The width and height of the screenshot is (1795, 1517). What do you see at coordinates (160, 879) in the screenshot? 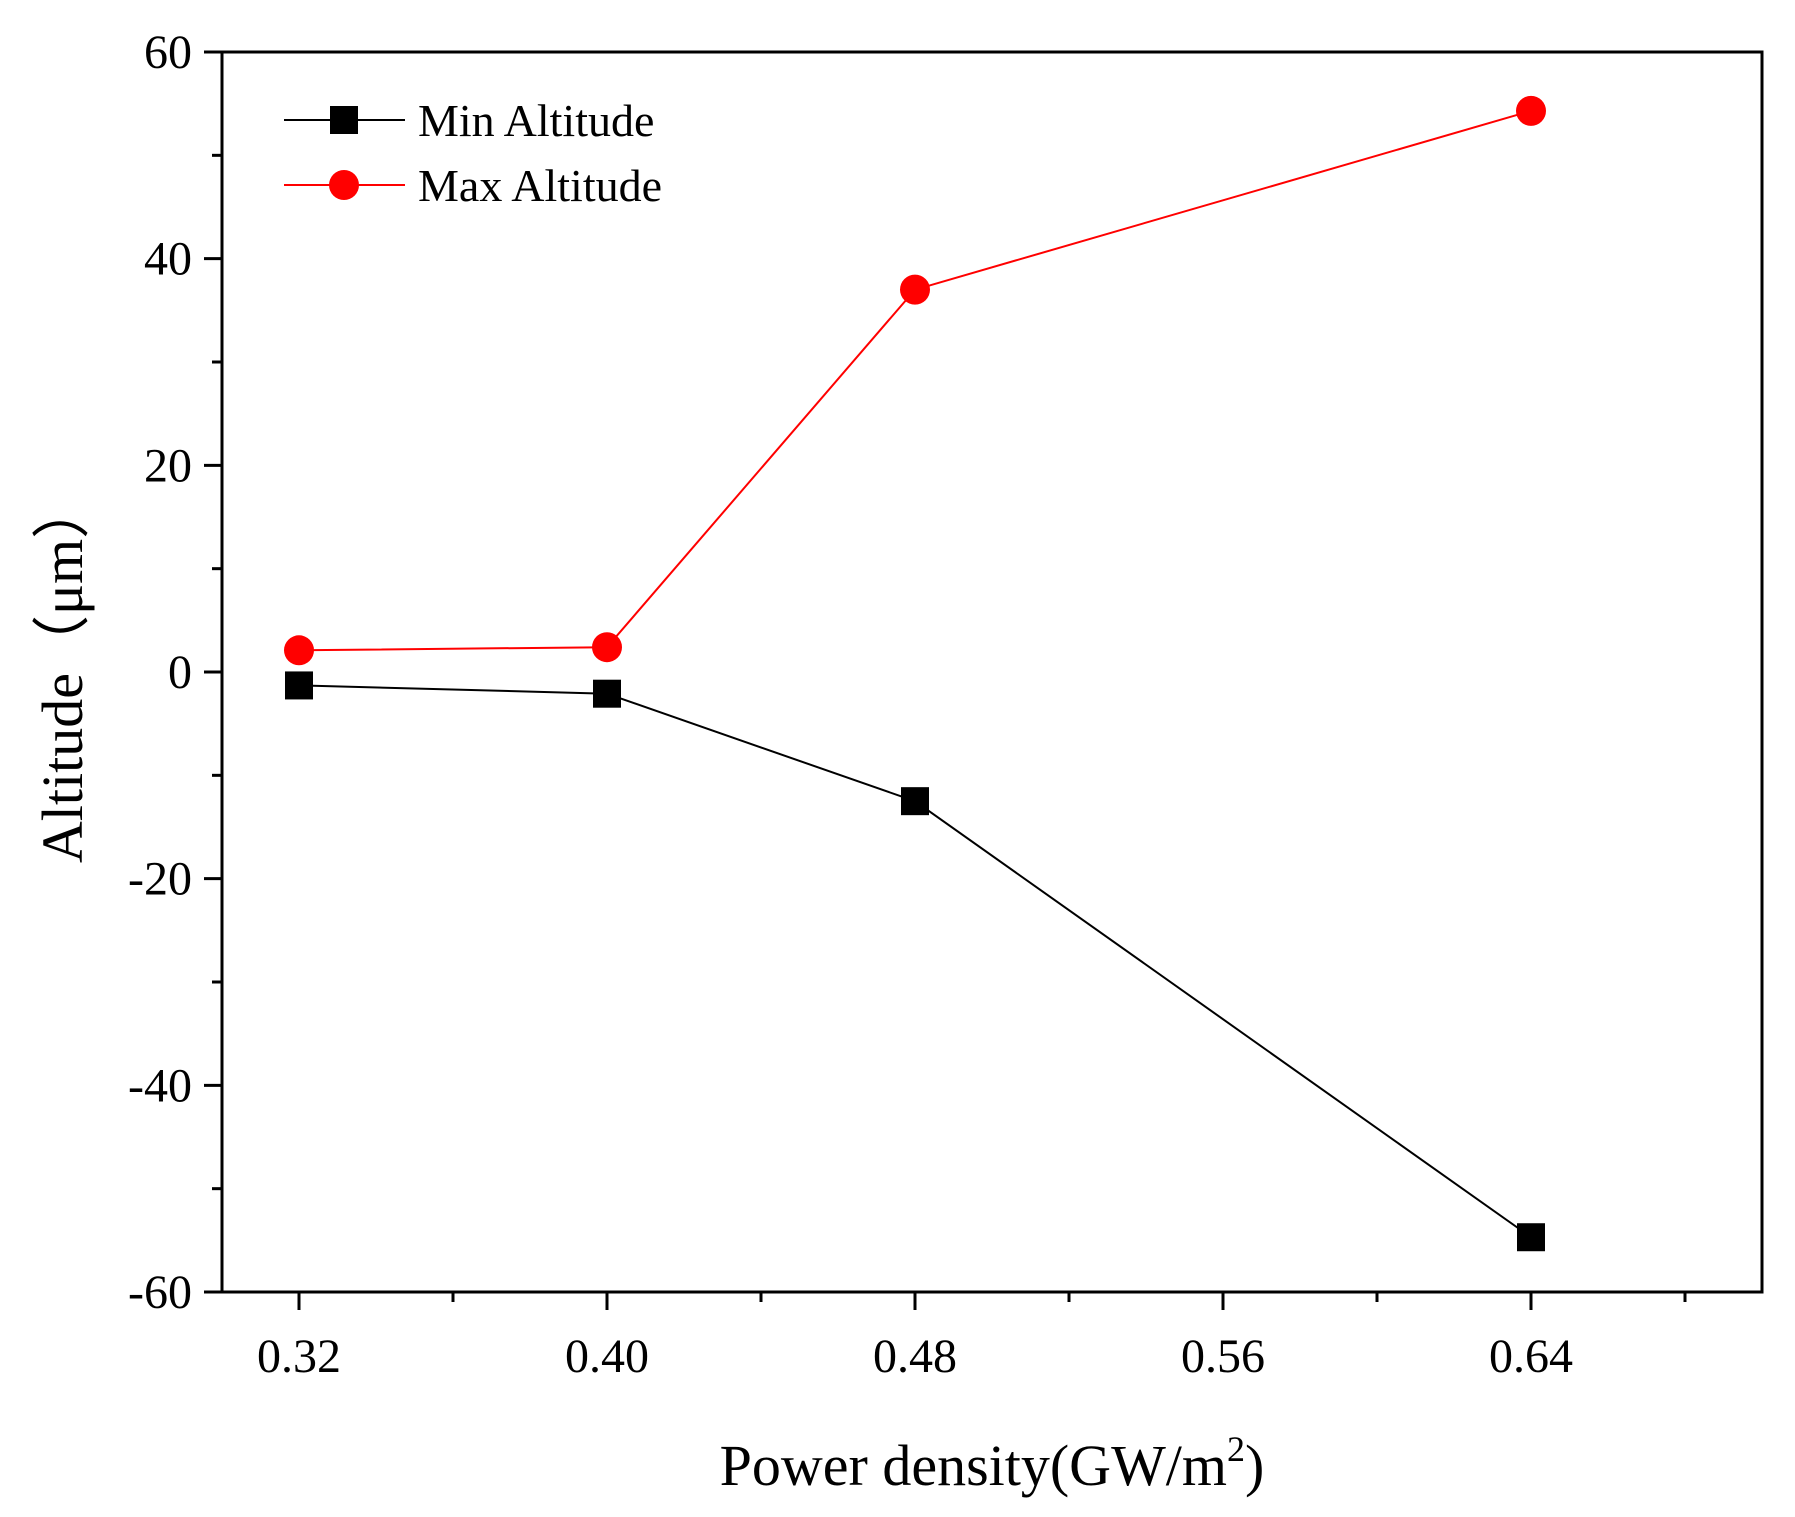
I see `y-tick-label: -20` at bounding box center [160, 879].